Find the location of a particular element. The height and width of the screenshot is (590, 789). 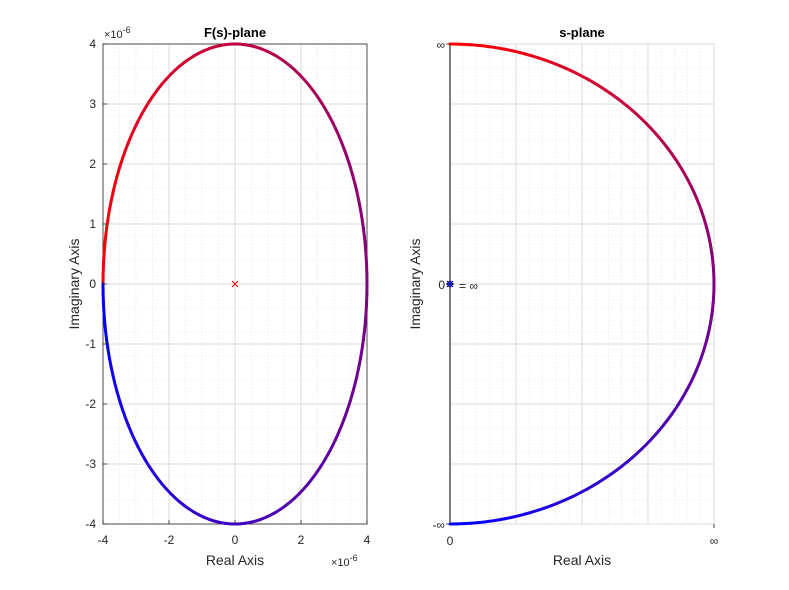

s-plane-markers is located at coordinates (450, 284).